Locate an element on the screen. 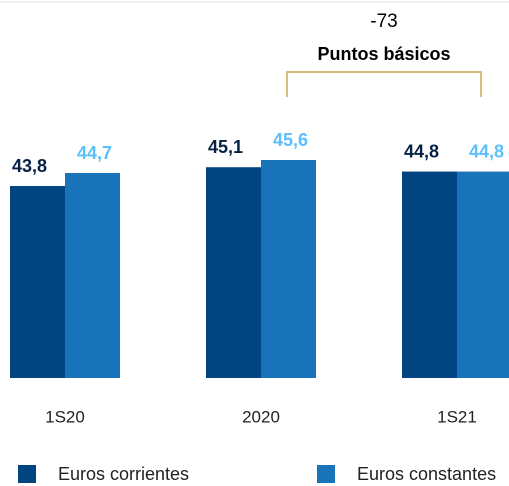 The height and width of the screenshot is (486, 509). annotation-value: -73 is located at coordinates (383, 21).